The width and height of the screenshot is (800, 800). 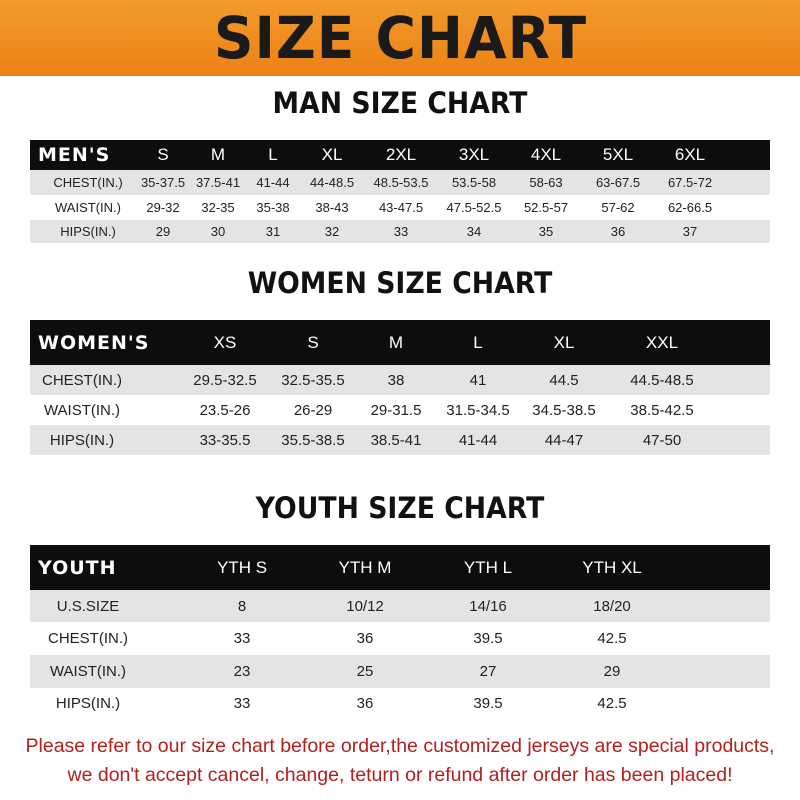 What do you see at coordinates (242, 671) in the screenshot?
I see `measurement-cell: 23` at bounding box center [242, 671].